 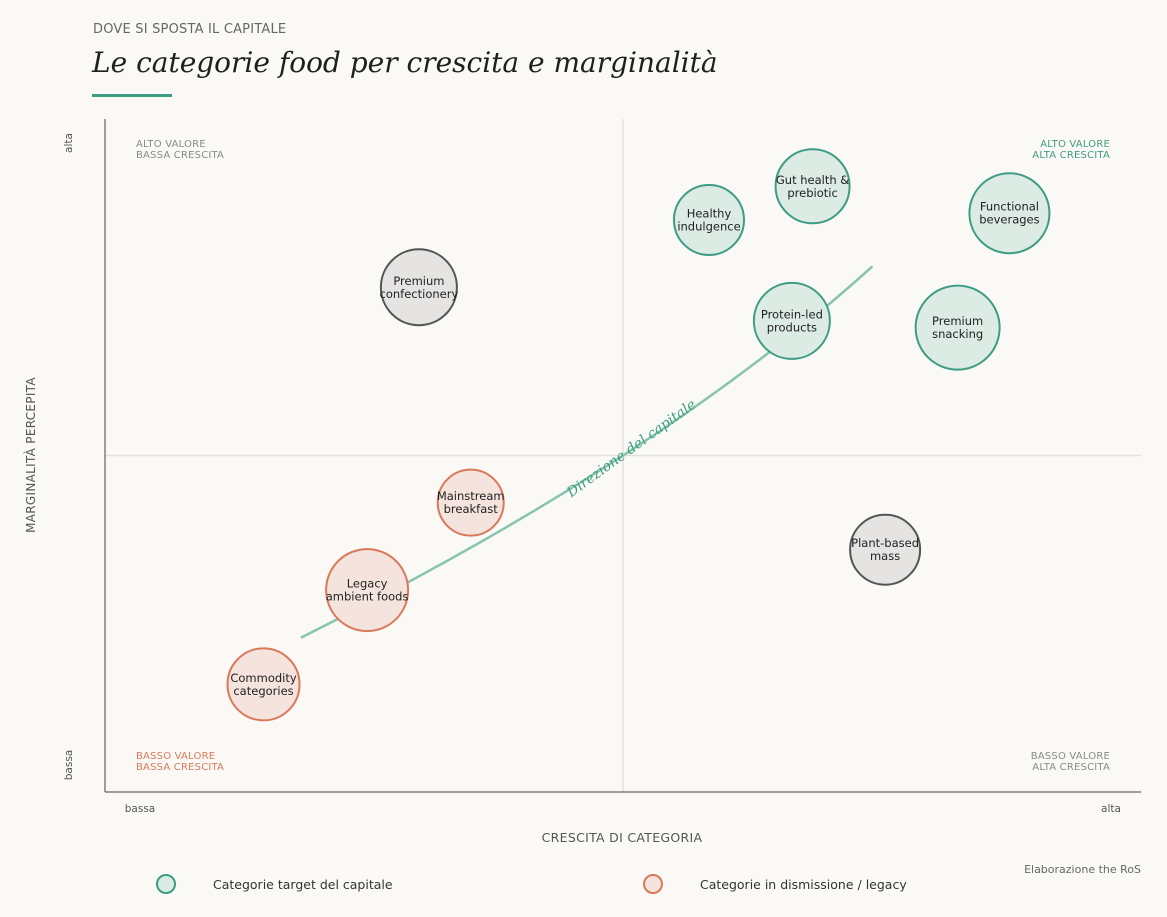 What do you see at coordinates (1111, 809) in the screenshot?
I see `x-tick-label: alta` at bounding box center [1111, 809].